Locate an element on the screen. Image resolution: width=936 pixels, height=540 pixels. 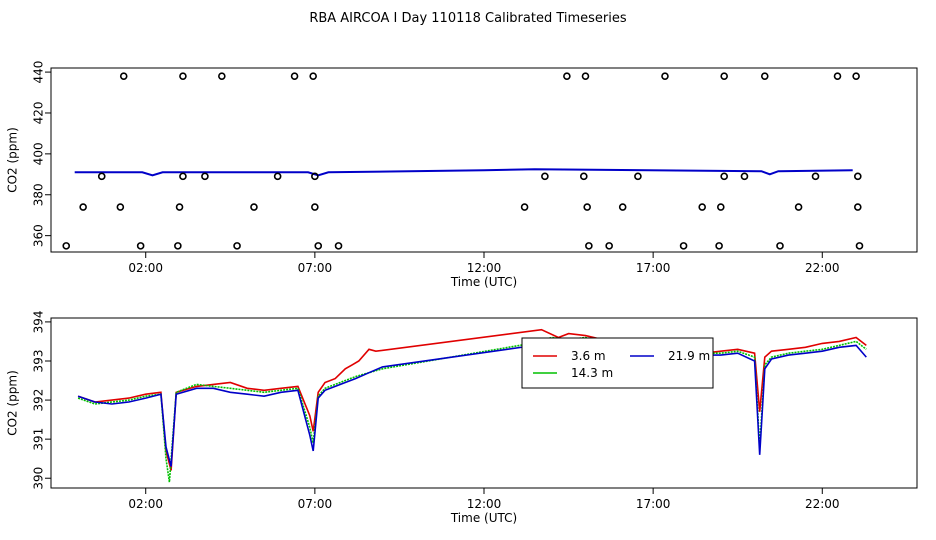
y-tick-label: 390 is located at coordinates (39, 478).